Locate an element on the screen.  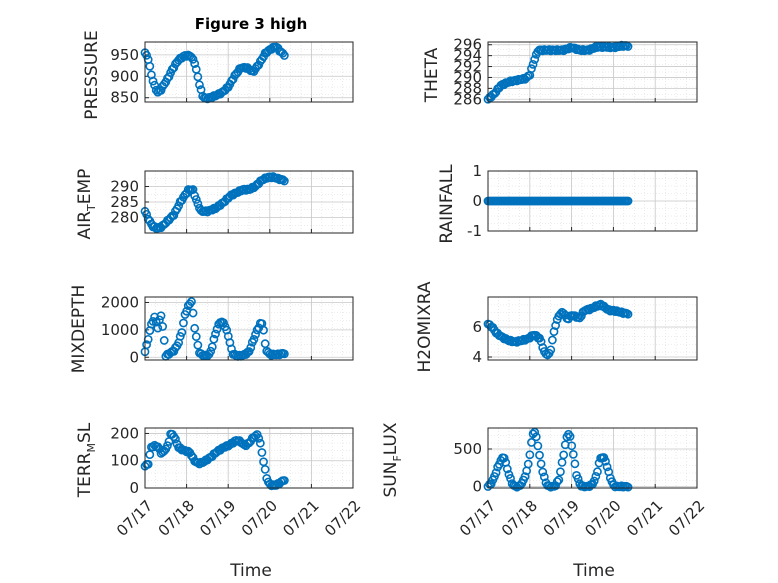
theta-ytick-label: 294 is located at coordinates (467, 56).